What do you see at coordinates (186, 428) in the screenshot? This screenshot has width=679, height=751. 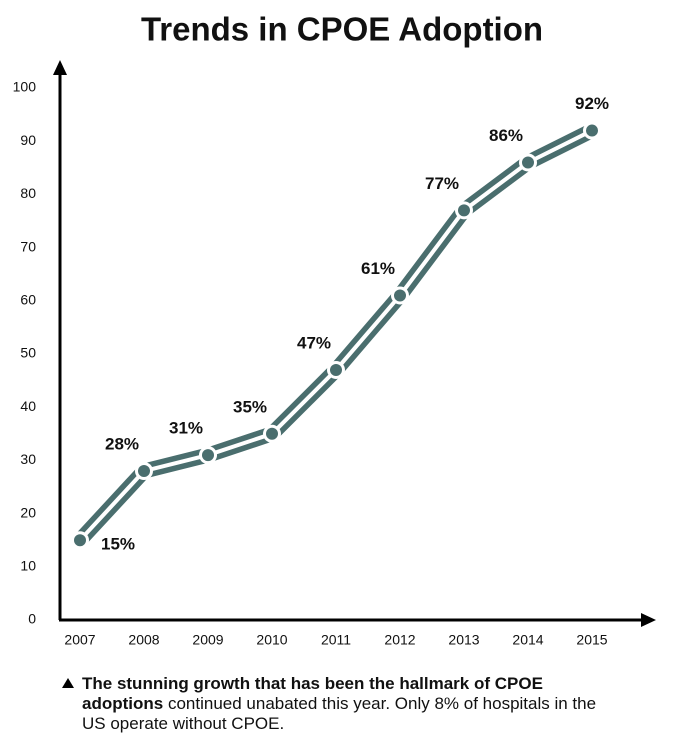 I see `value-label: 31%` at bounding box center [186, 428].